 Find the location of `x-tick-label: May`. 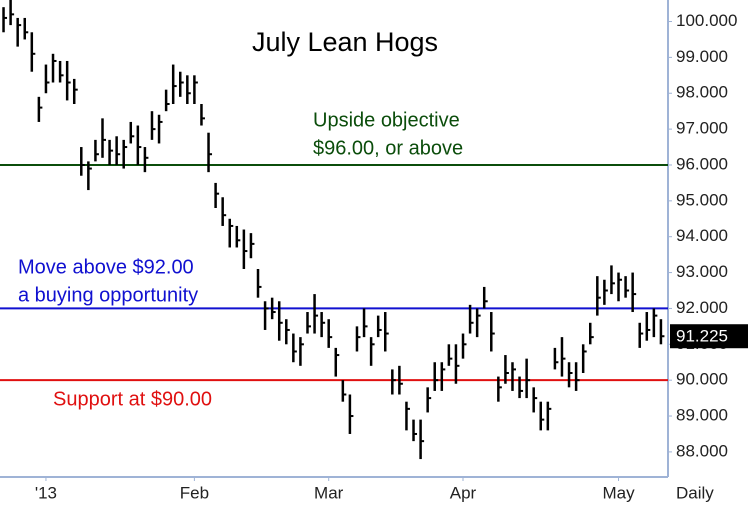

x-tick-label: May is located at coordinates (618, 492).